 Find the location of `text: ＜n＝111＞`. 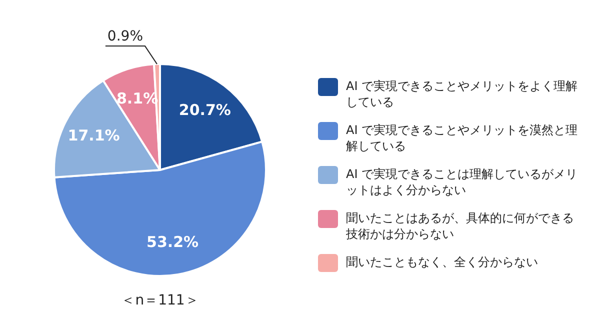

text: ＜n＝111＞ is located at coordinates (160, 300).